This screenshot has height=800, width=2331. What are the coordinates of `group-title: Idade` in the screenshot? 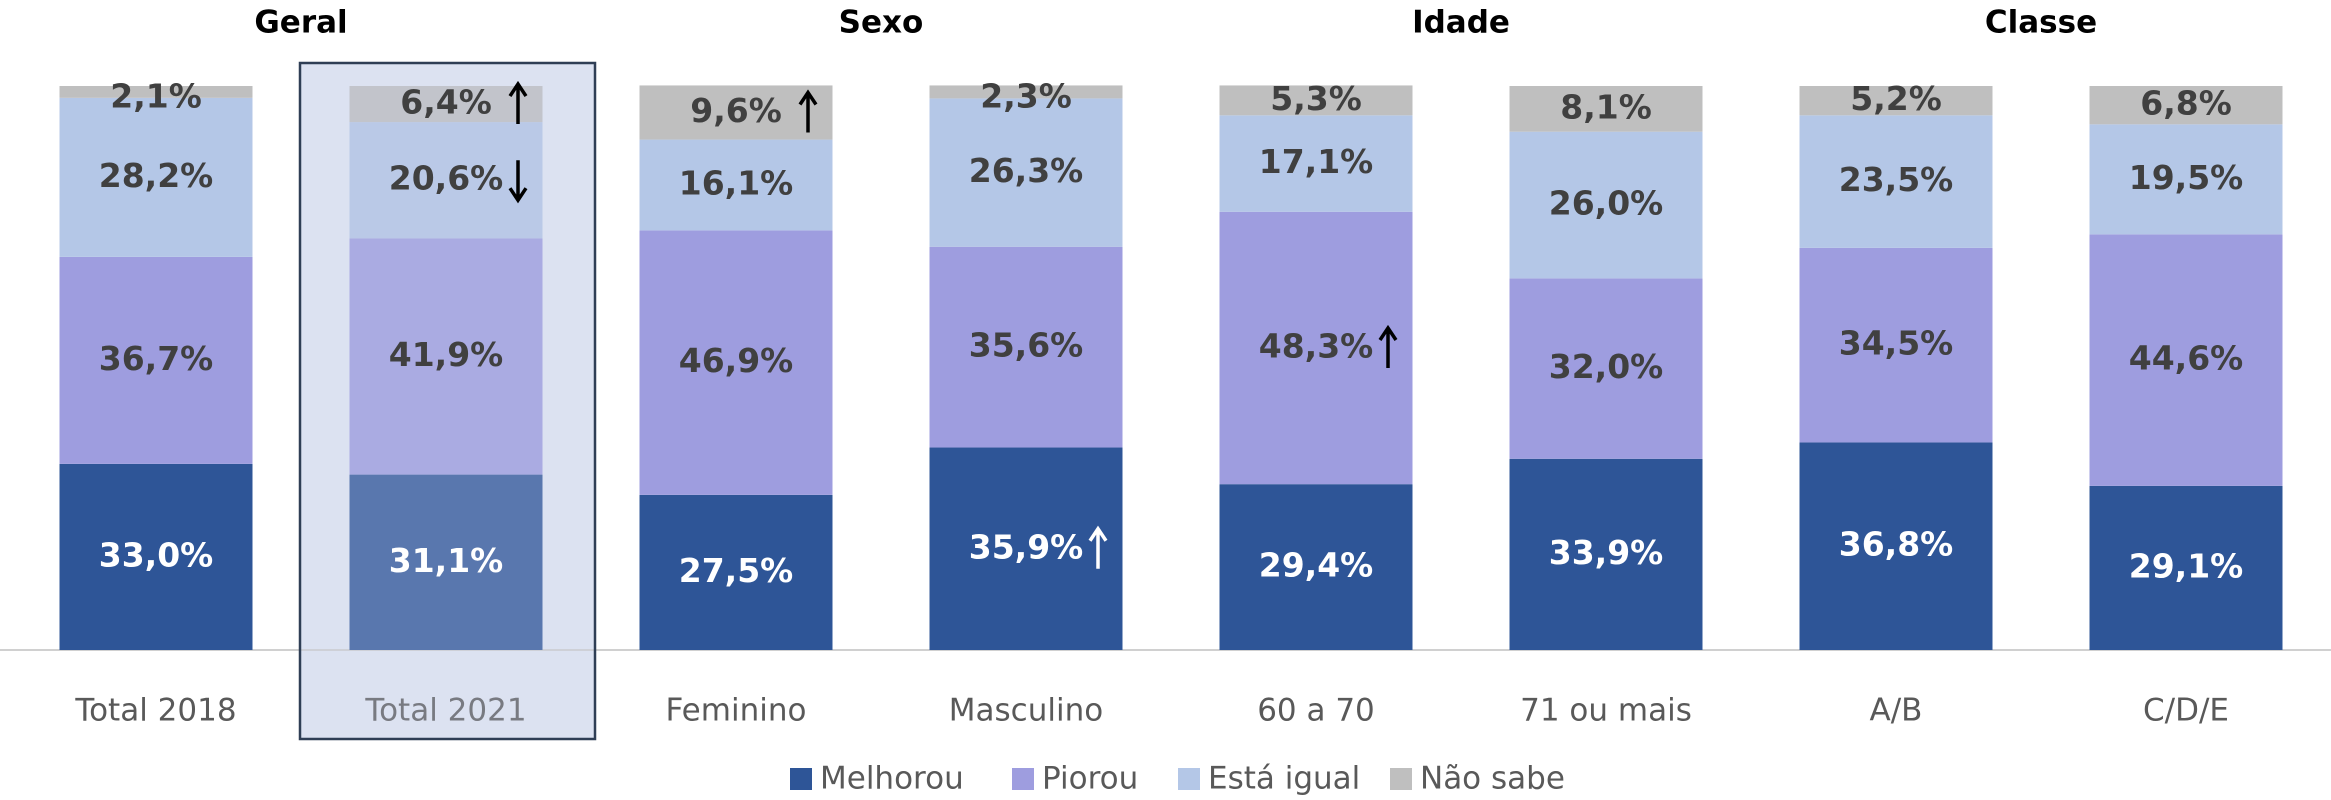 It's located at (1461, 23).